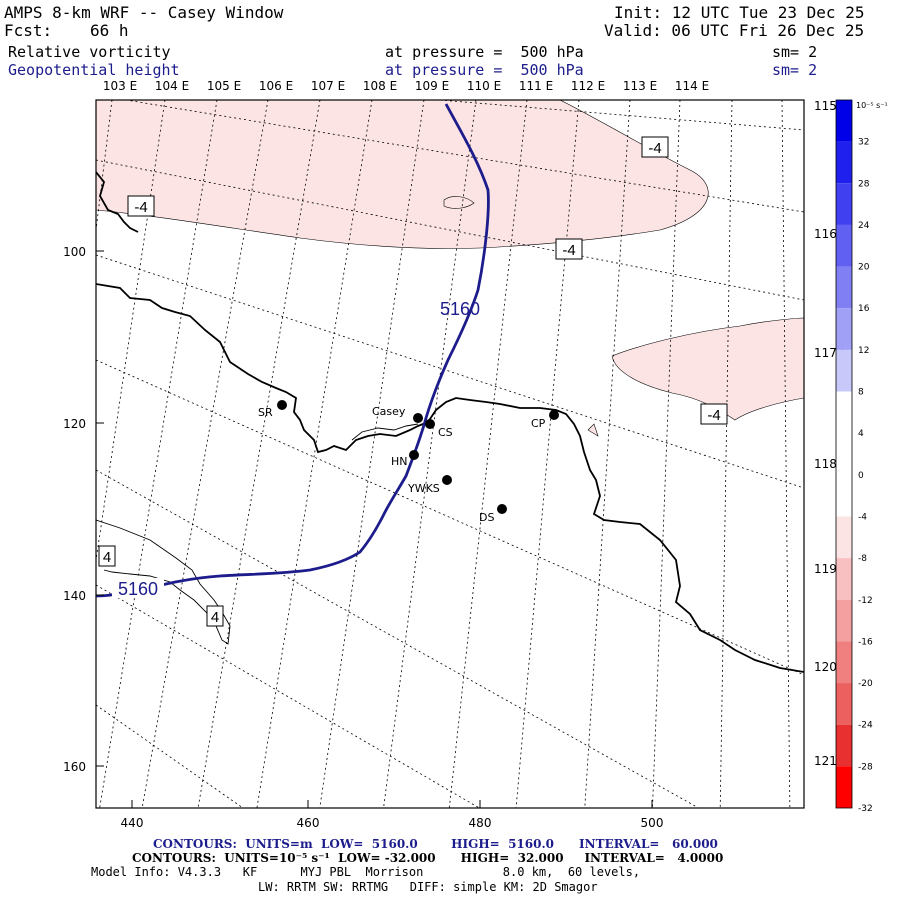  Describe the element at coordinates (257, 534) in the screenshot. I see `ice-shelf-outline` at that location.